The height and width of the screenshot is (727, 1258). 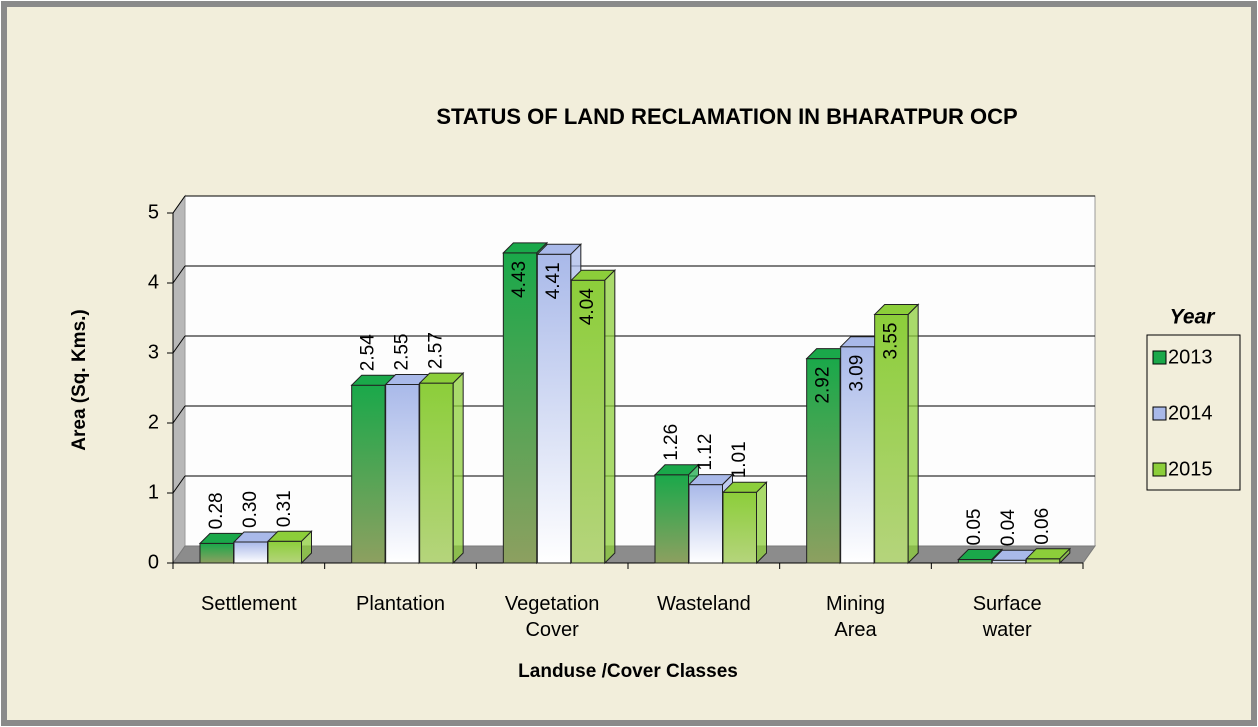 I want to click on x-tick-label: Vegetation Cover, so click(x=552, y=617).